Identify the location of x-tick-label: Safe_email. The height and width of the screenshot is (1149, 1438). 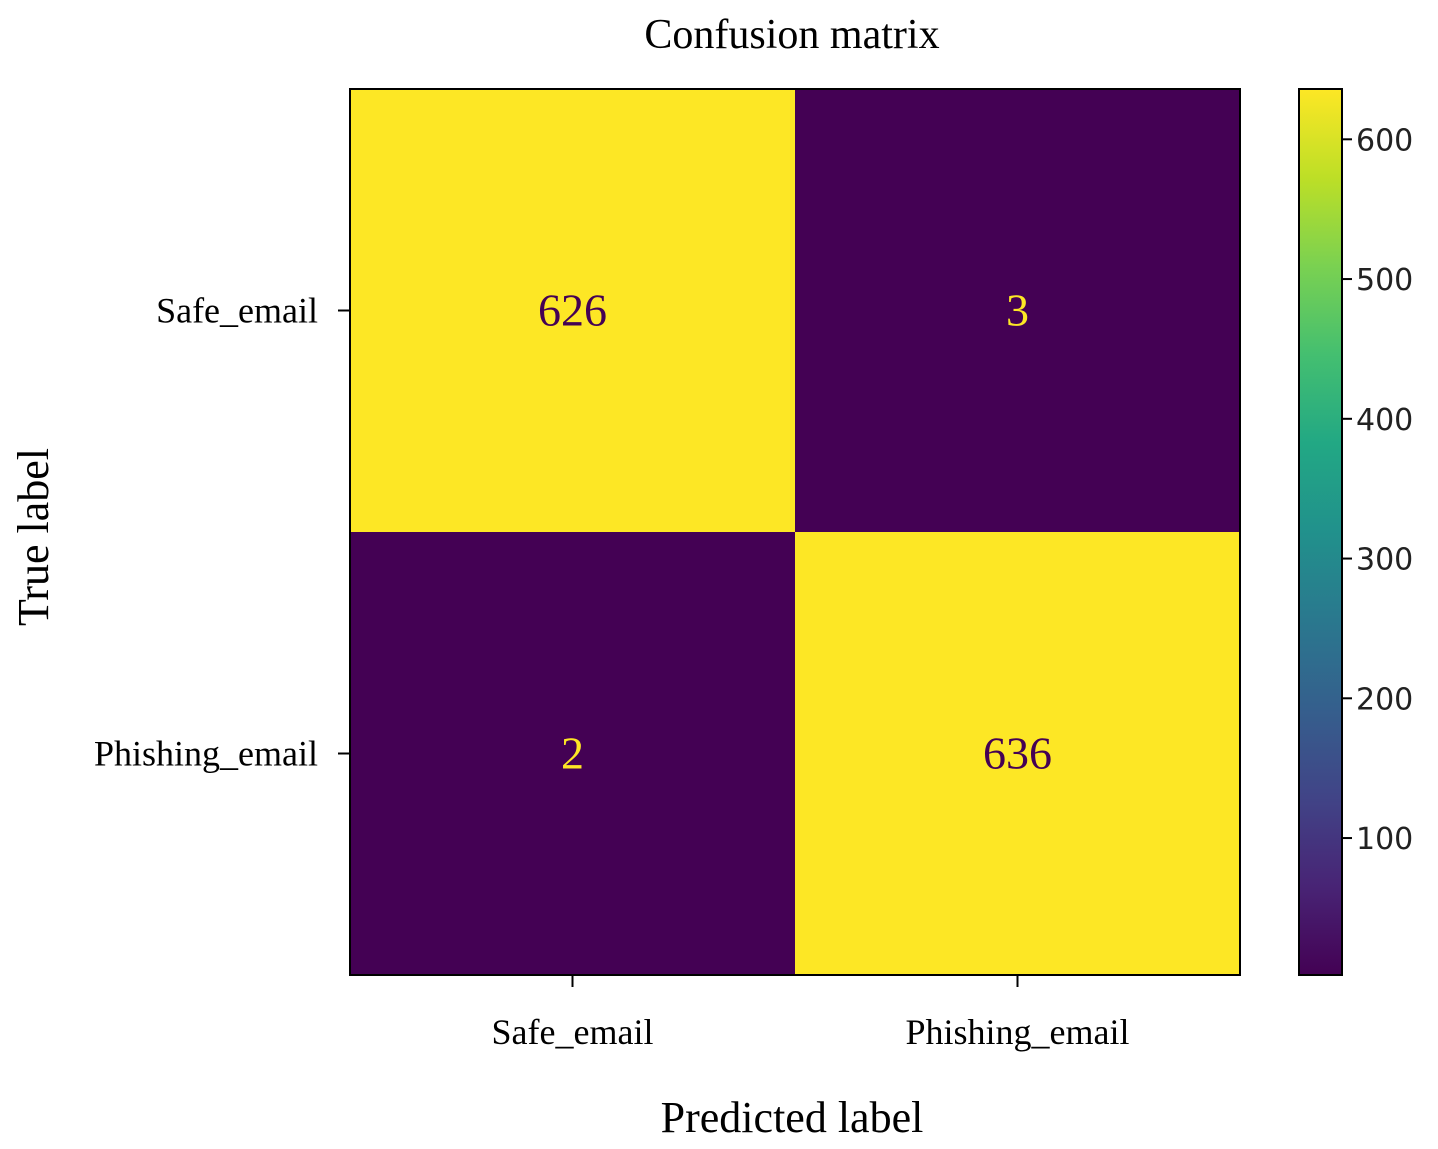
(573, 1032).